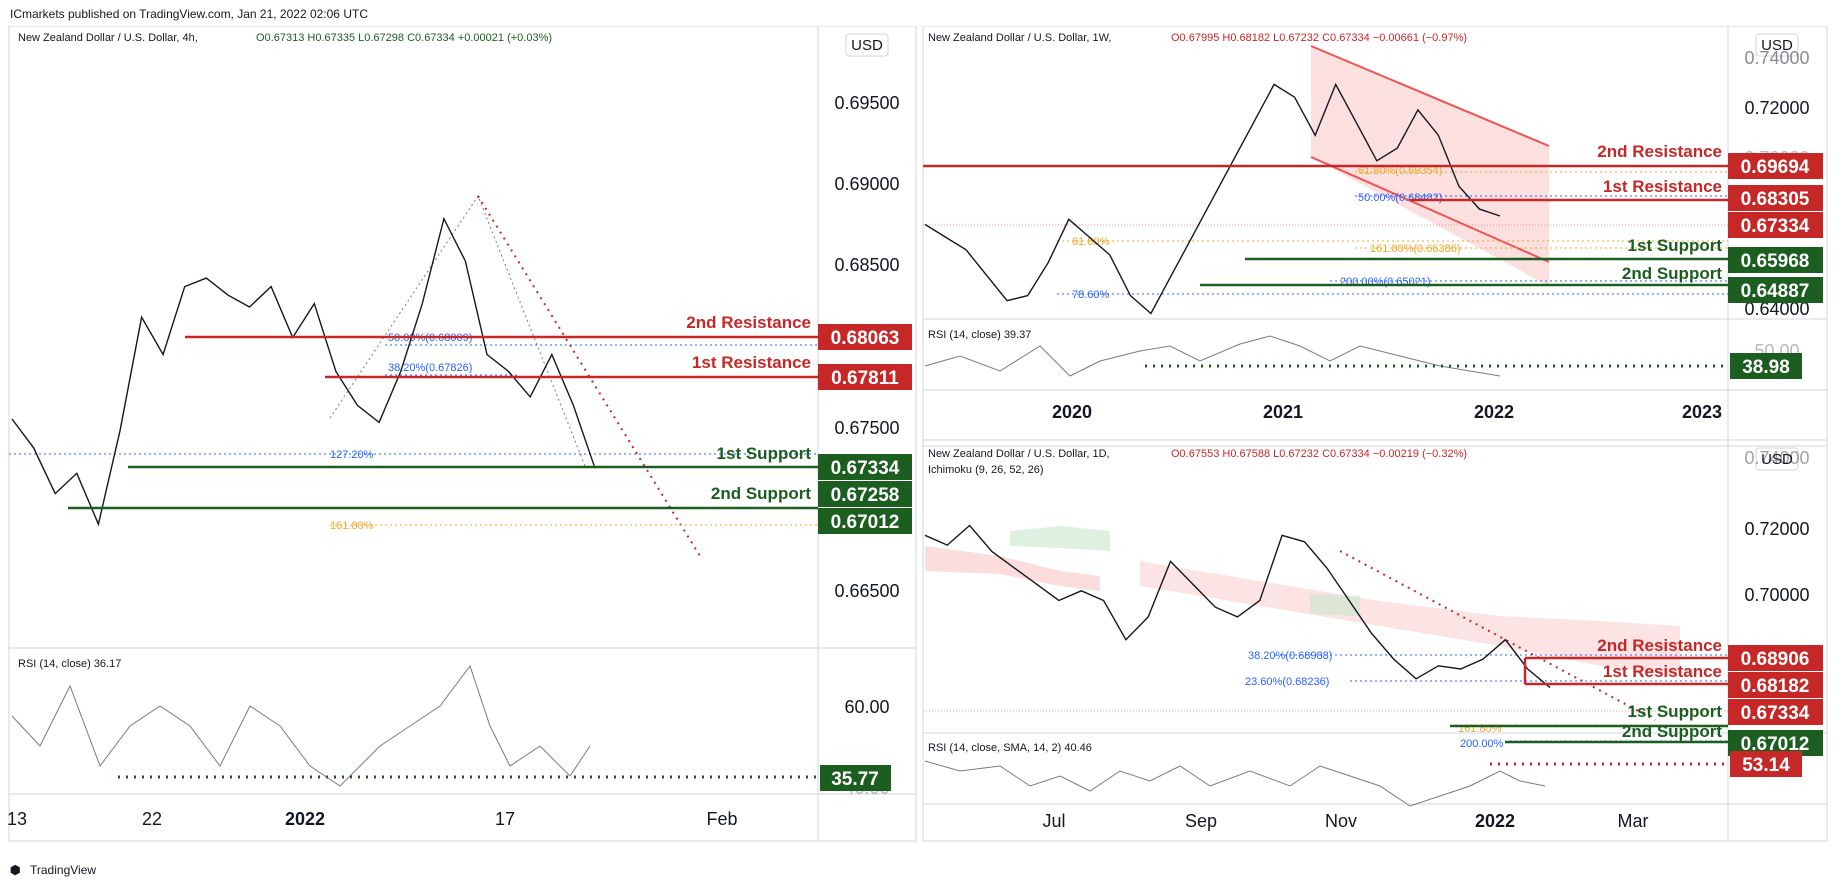 This screenshot has width=1837, height=881. Describe the element at coordinates (1283, 412) in the screenshot. I see `time-tick: 2021` at that location.